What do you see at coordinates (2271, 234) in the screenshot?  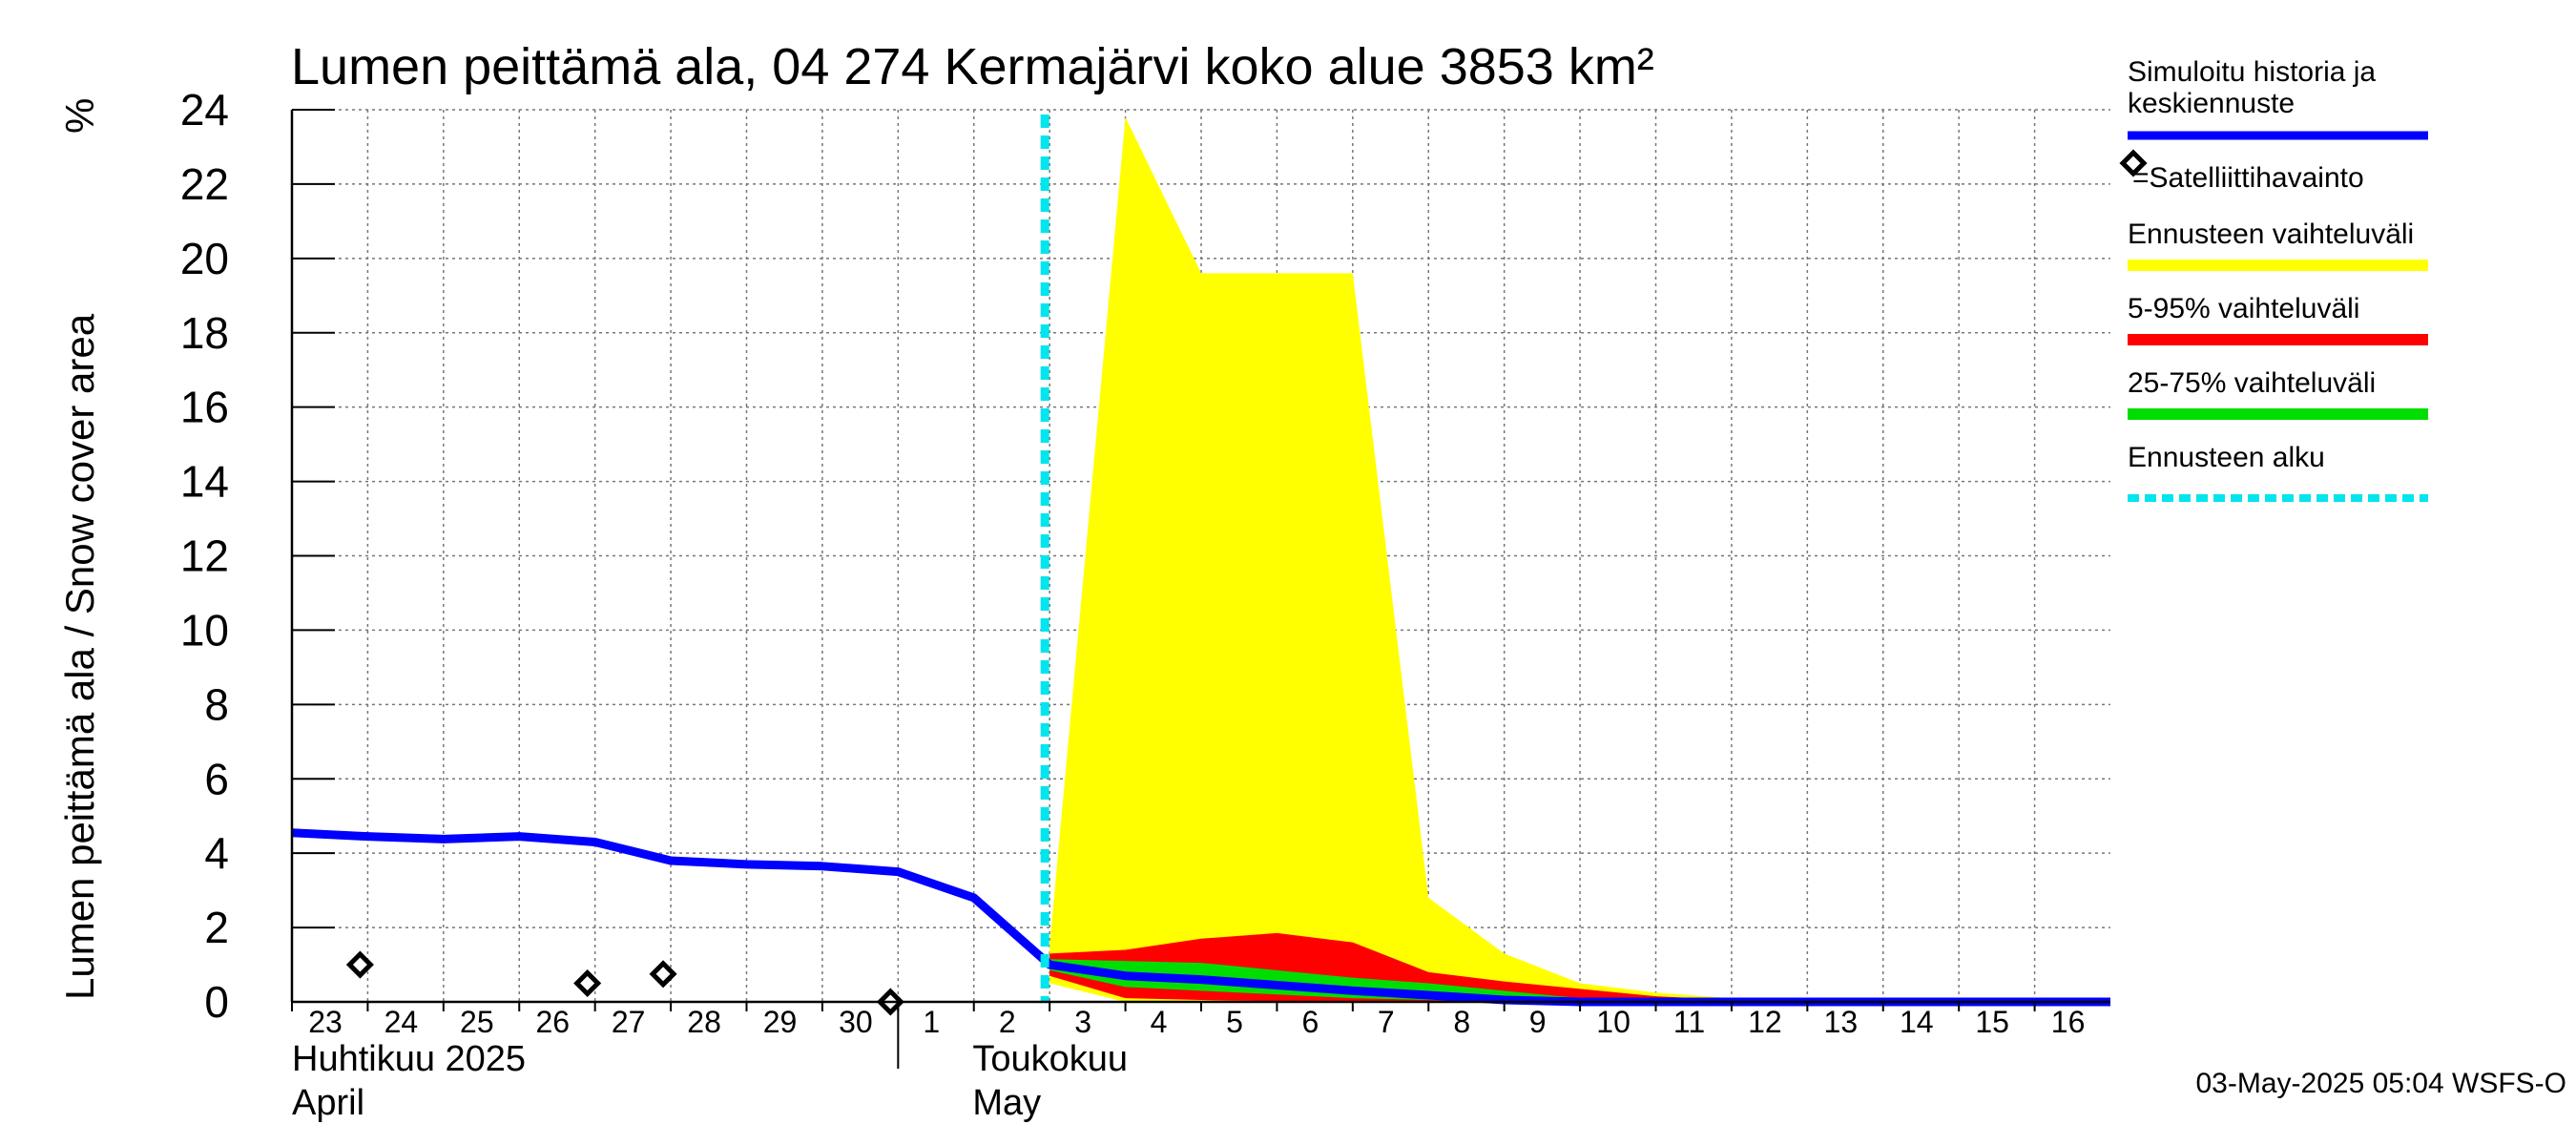 I see `legend-label-band: Ennusteen vaihteluväli` at bounding box center [2271, 234].